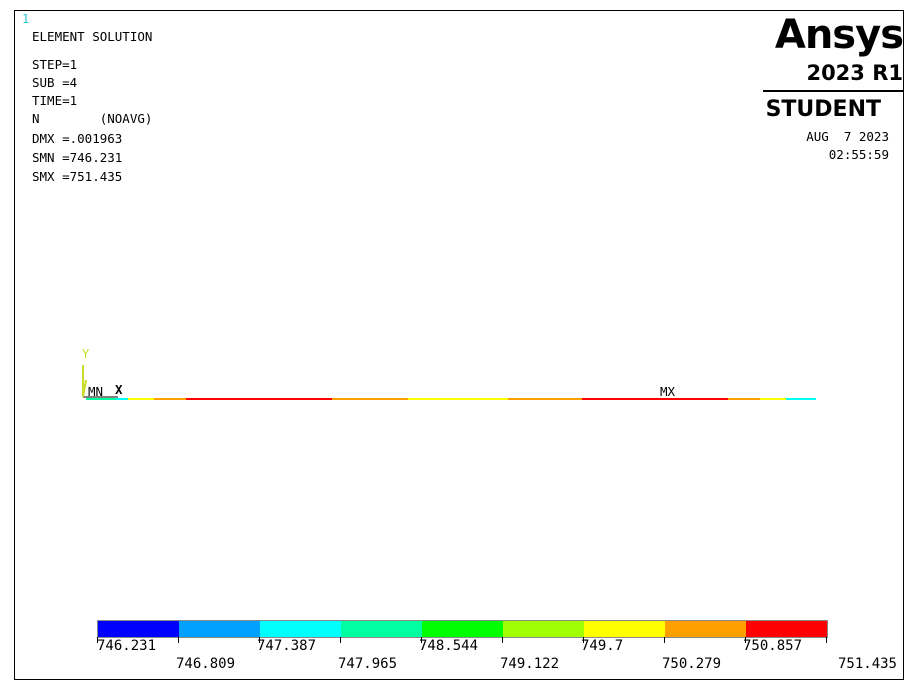 This screenshot has height=690, width=917. What do you see at coordinates (287, 646) in the screenshot?
I see `legend-value-label: 747.387` at bounding box center [287, 646].